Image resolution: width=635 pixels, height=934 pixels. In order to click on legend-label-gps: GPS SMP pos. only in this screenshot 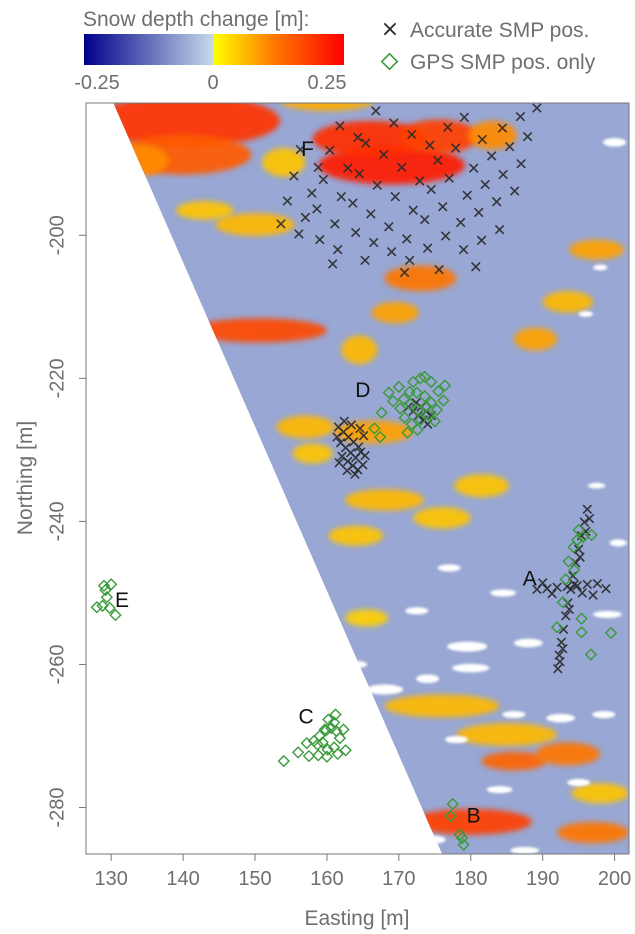, I will do `click(503, 62)`.